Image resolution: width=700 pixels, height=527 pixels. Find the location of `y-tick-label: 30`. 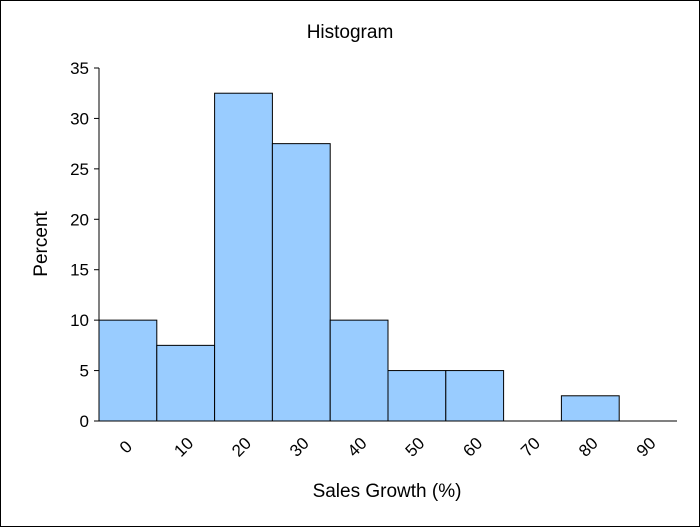

y-tick-label: 30 is located at coordinates (79, 118).